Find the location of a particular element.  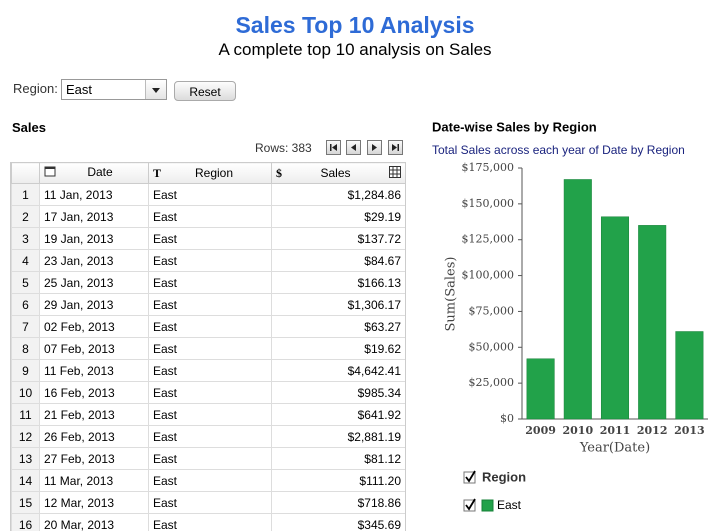

column-type-icon: T is located at coordinates (157, 172).